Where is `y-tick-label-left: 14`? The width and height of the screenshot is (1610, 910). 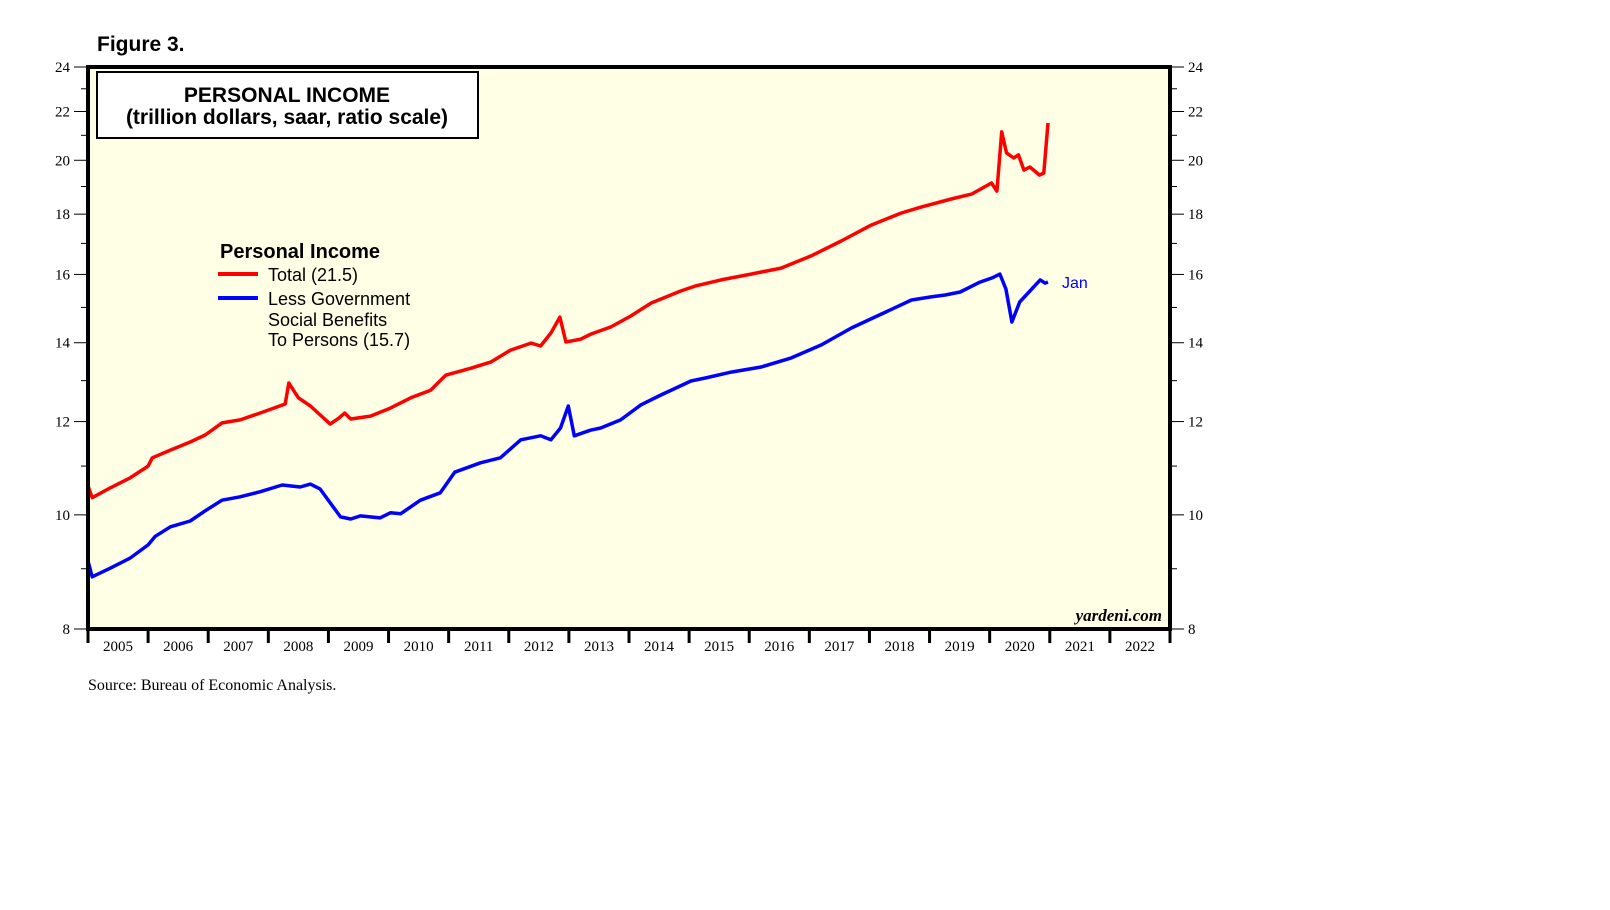
y-tick-label-left: 14 is located at coordinates (63, 344).